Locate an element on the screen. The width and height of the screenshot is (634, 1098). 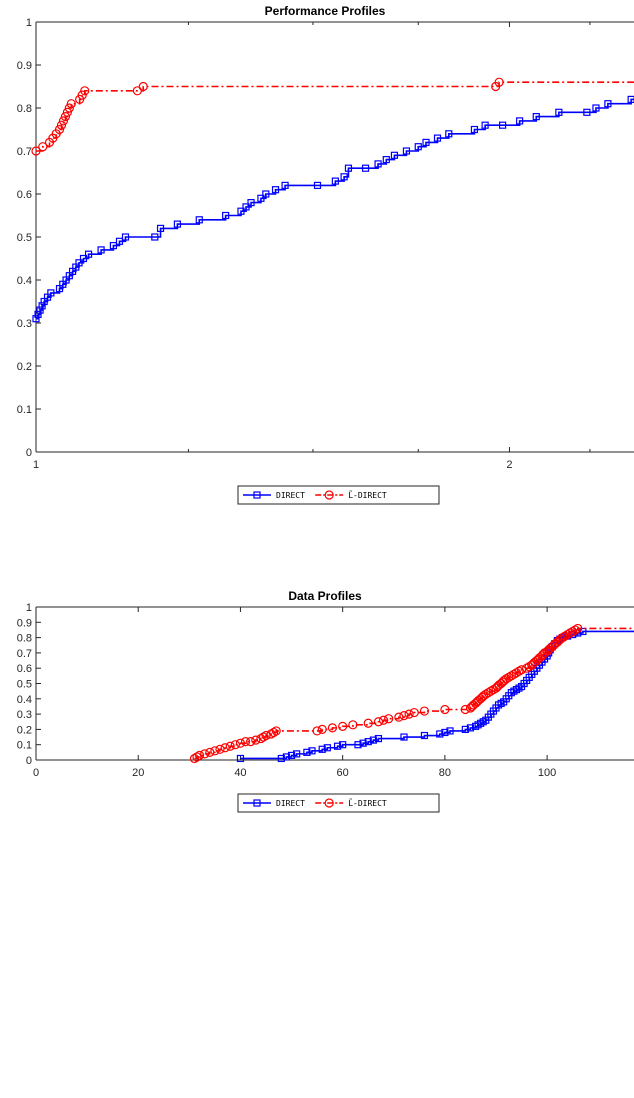
x-tick-label: 0 is located at coordinates (36, 773).